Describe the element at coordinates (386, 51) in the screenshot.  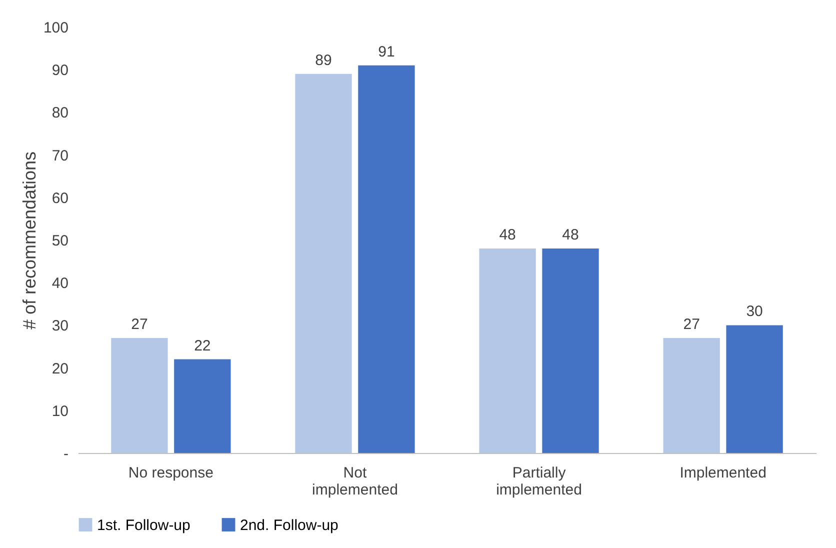
I see `data-label: 91` at that location.